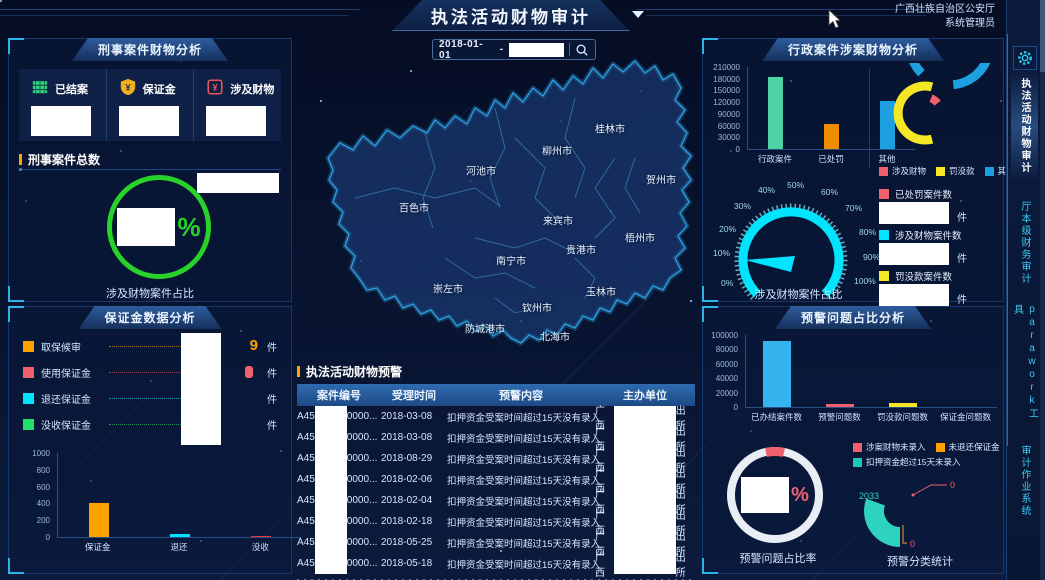 The height and width of the screenshot is (580, 1045). Describe the element at coordinates (967, 447) in the screenshot. I see `legend-item-未退还保证金: 未退还保证金` at that location.